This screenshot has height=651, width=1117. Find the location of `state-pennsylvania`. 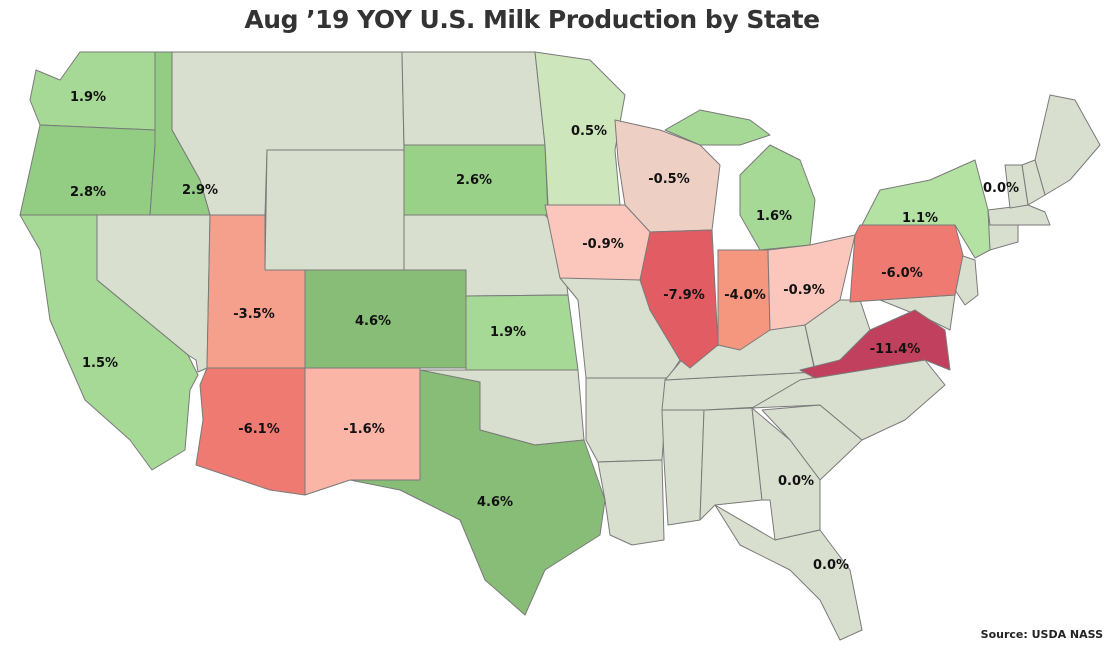

state-pennsylvania is located at coordinates (906, 263).